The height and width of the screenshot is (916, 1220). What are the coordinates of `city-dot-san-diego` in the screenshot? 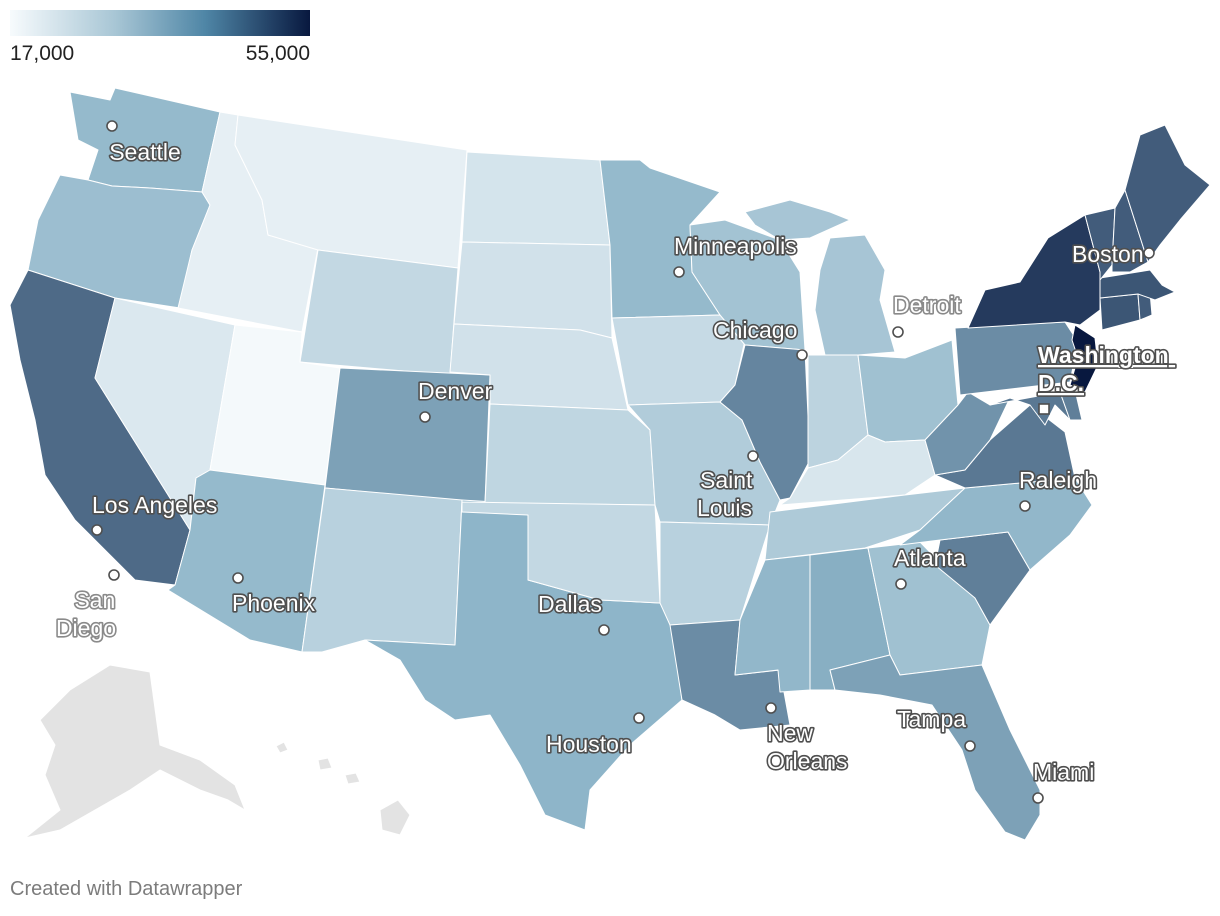 It's located at (114, 575).